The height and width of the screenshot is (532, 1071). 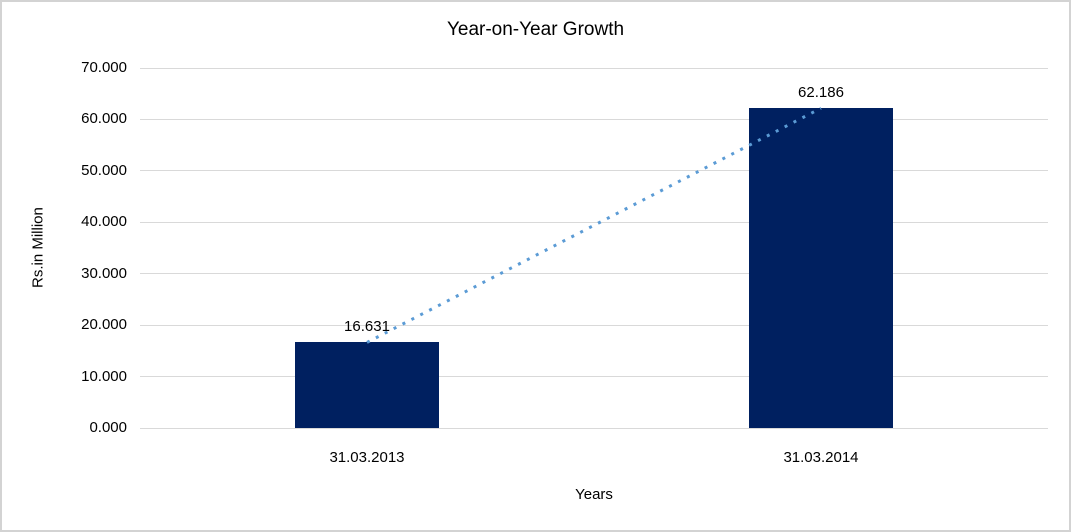 What do you see at coordinates (821, 457) in the screenshot?
I see `x-tick-label: 31.03.2014` at bounding box center [821, 457].